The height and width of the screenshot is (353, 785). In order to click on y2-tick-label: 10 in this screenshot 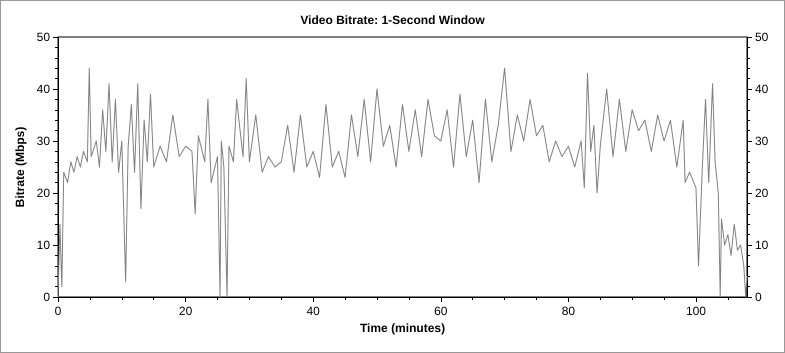, I will do `click(762, 245)`.